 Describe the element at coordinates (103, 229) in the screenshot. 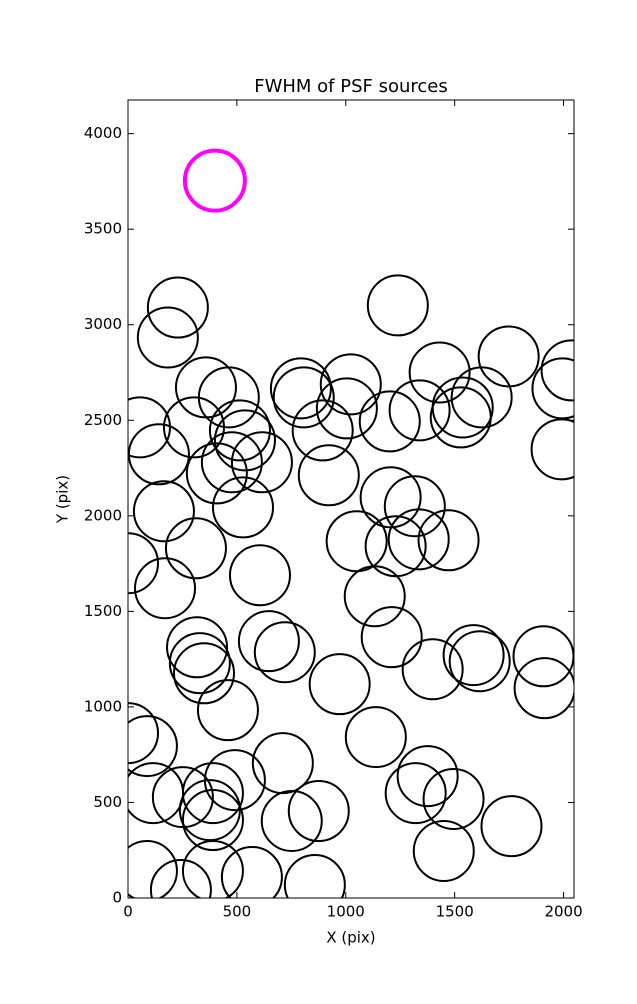

I see `y-tick-label: 3500` at that location.